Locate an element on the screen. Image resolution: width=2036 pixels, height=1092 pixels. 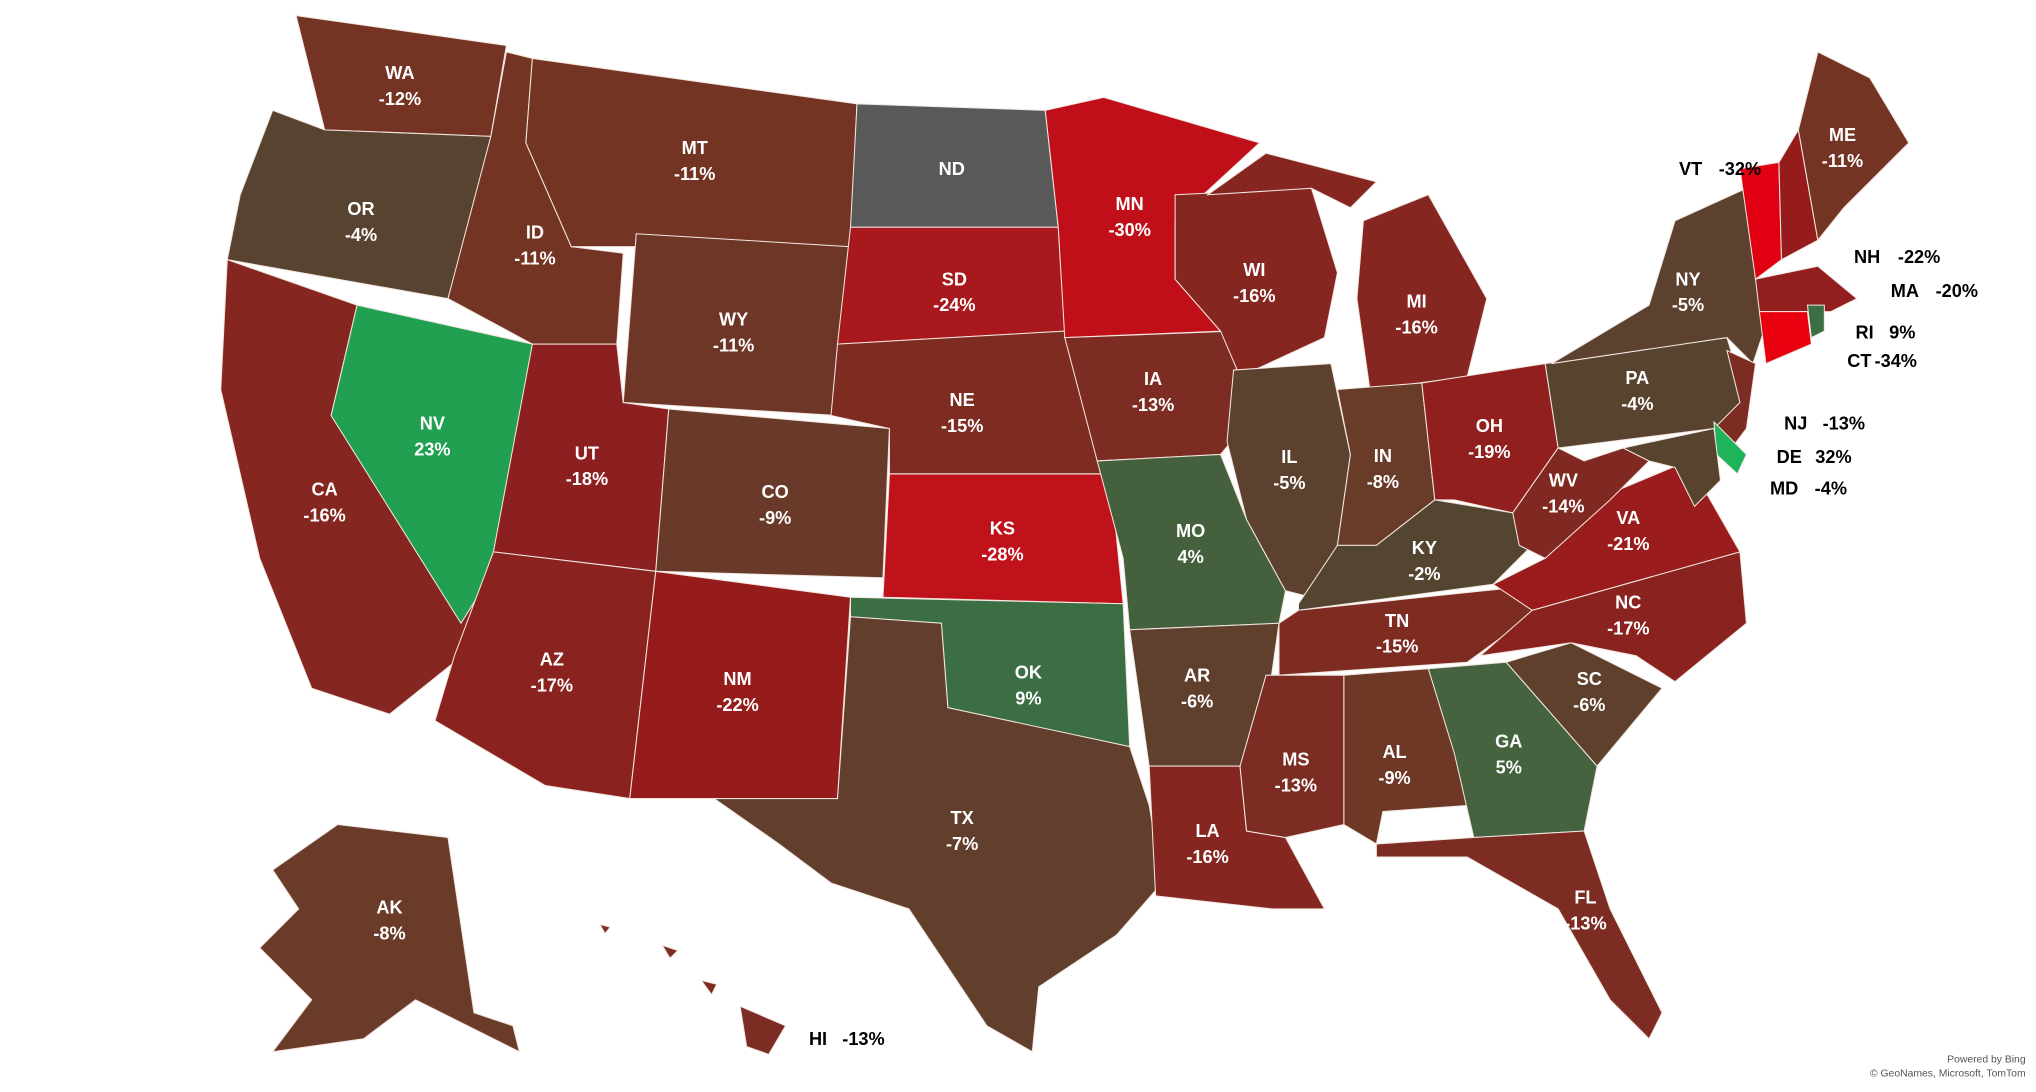
state-code: PA is located at coordinates (1637, 378).